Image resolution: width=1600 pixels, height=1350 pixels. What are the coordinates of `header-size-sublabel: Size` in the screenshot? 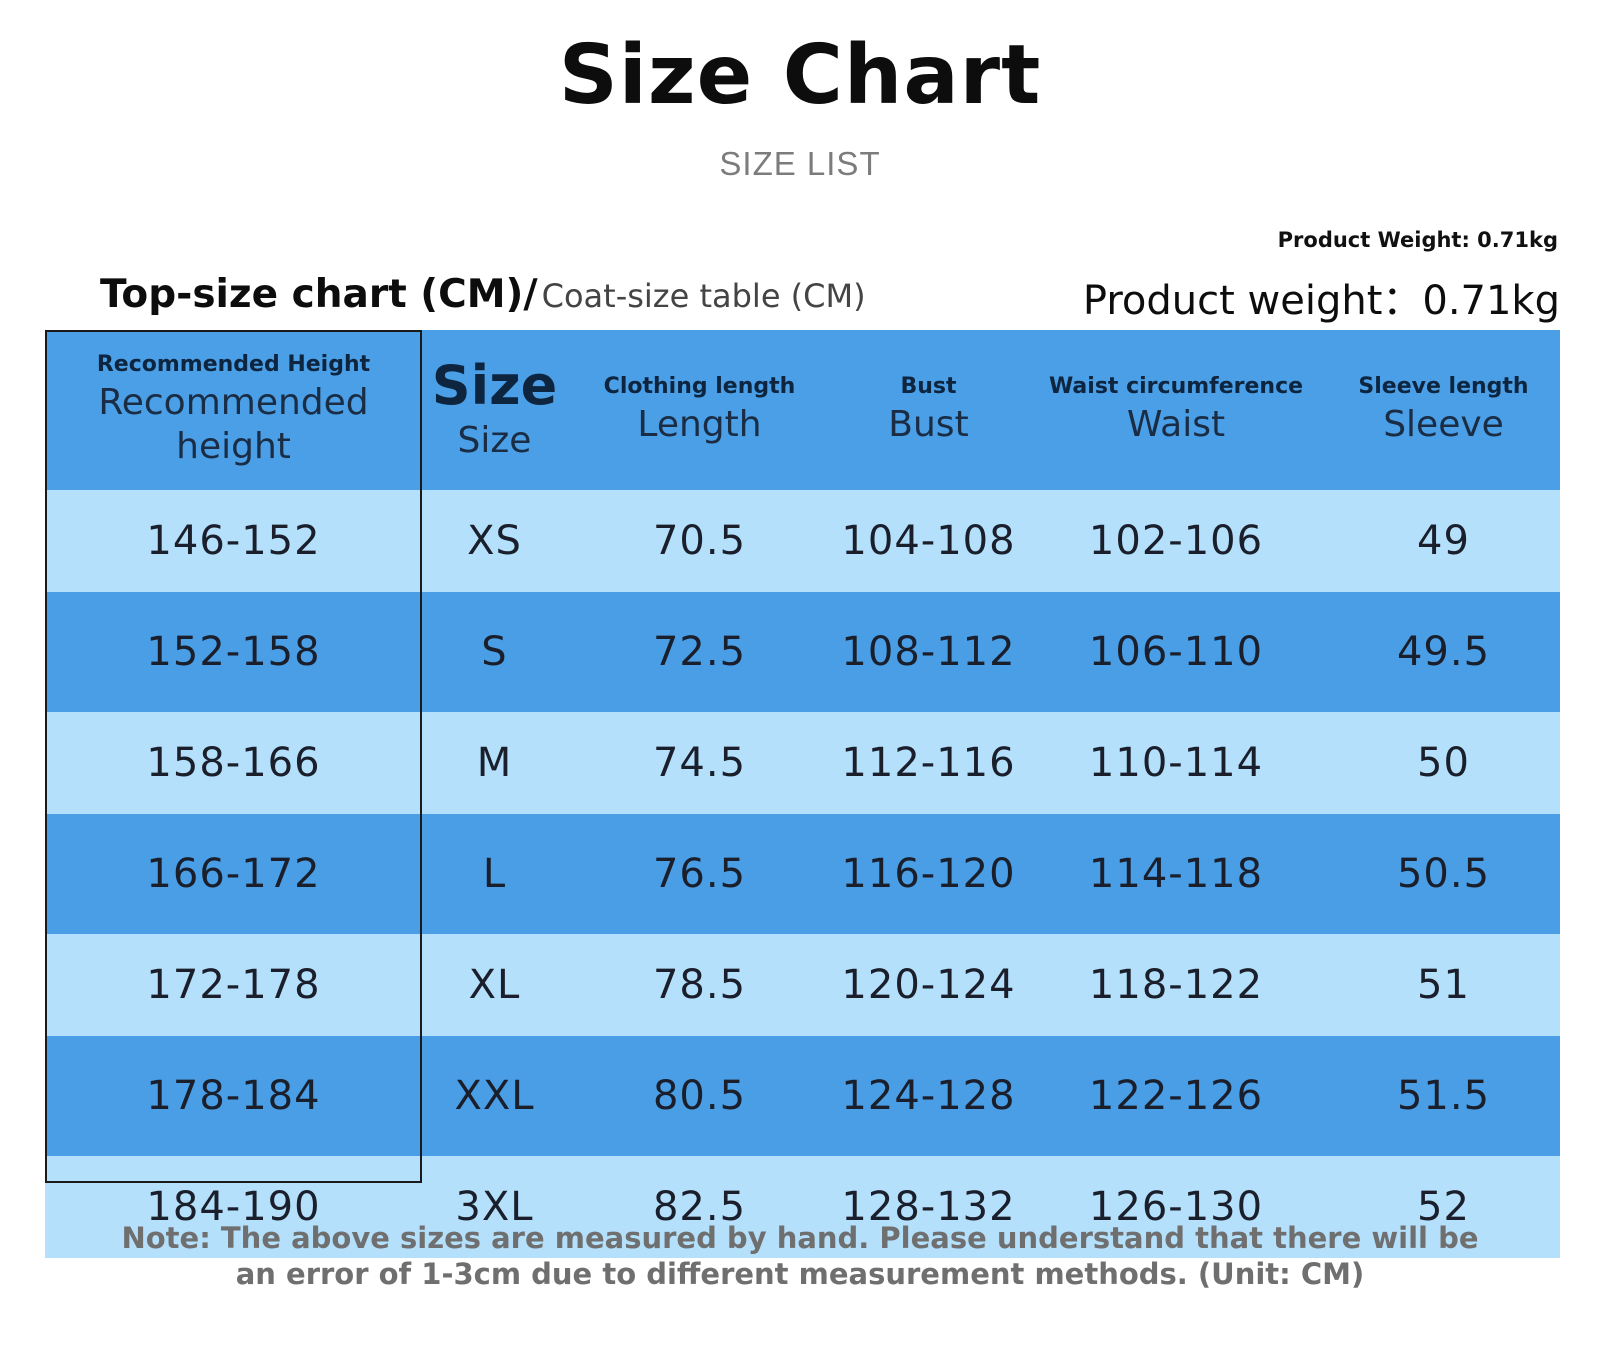 It's located at (494, 440).